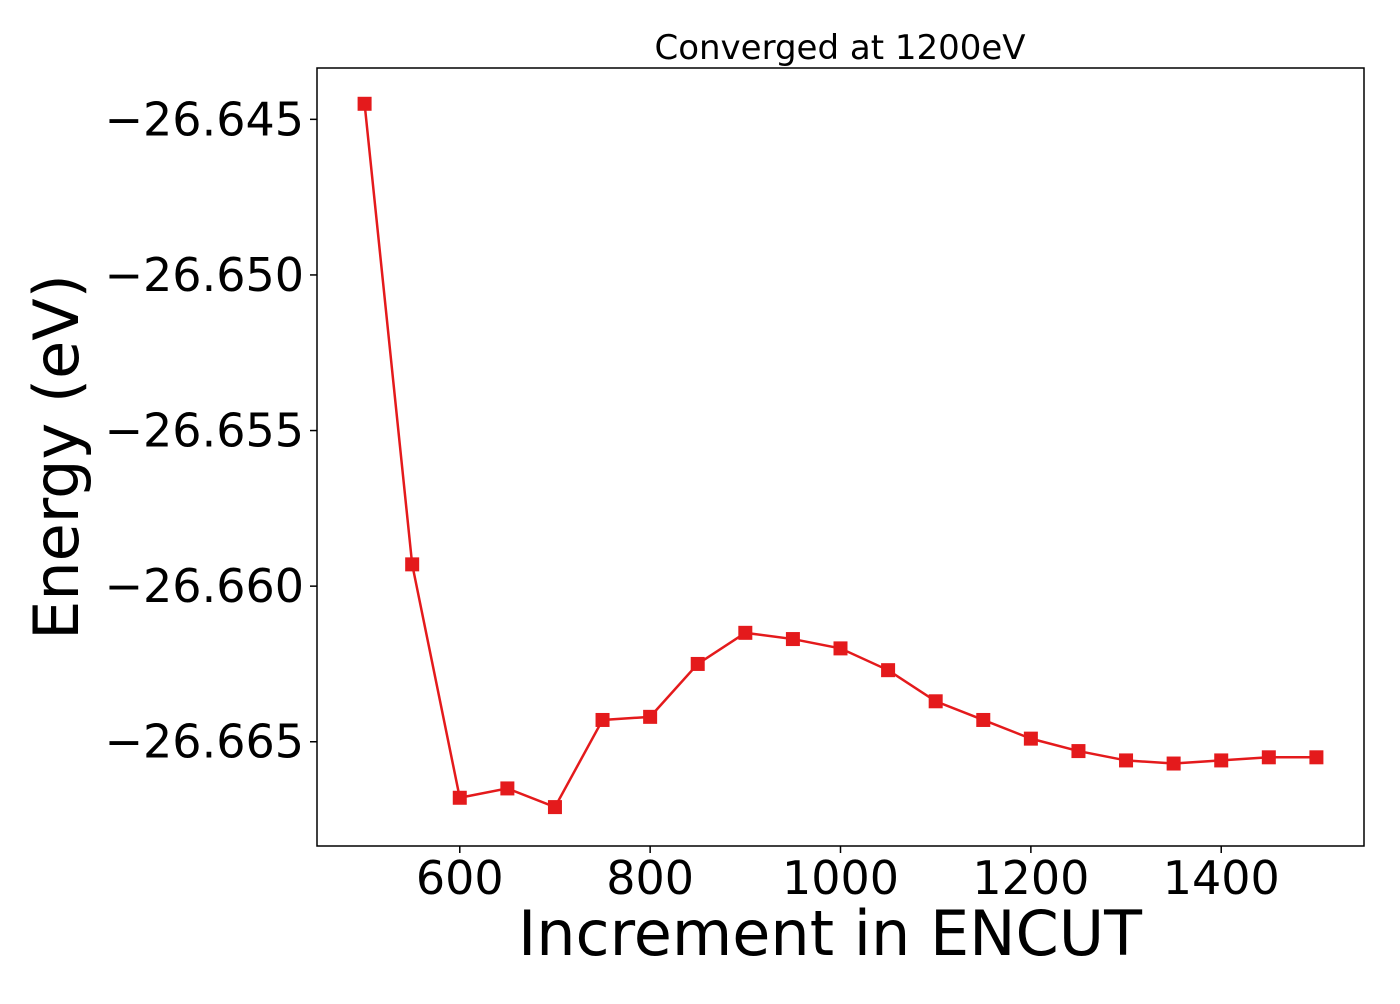 The width and height of the screenshot is (1400, 1004). What do you see at coordinates (839, 48) in the screenshot?
I see `chart-title: Converged at 1200eV` at bounding box center [839, 48].